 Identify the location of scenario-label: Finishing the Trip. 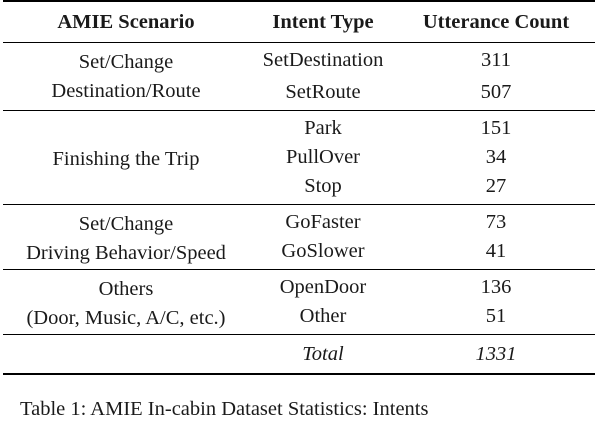
(126, 158).